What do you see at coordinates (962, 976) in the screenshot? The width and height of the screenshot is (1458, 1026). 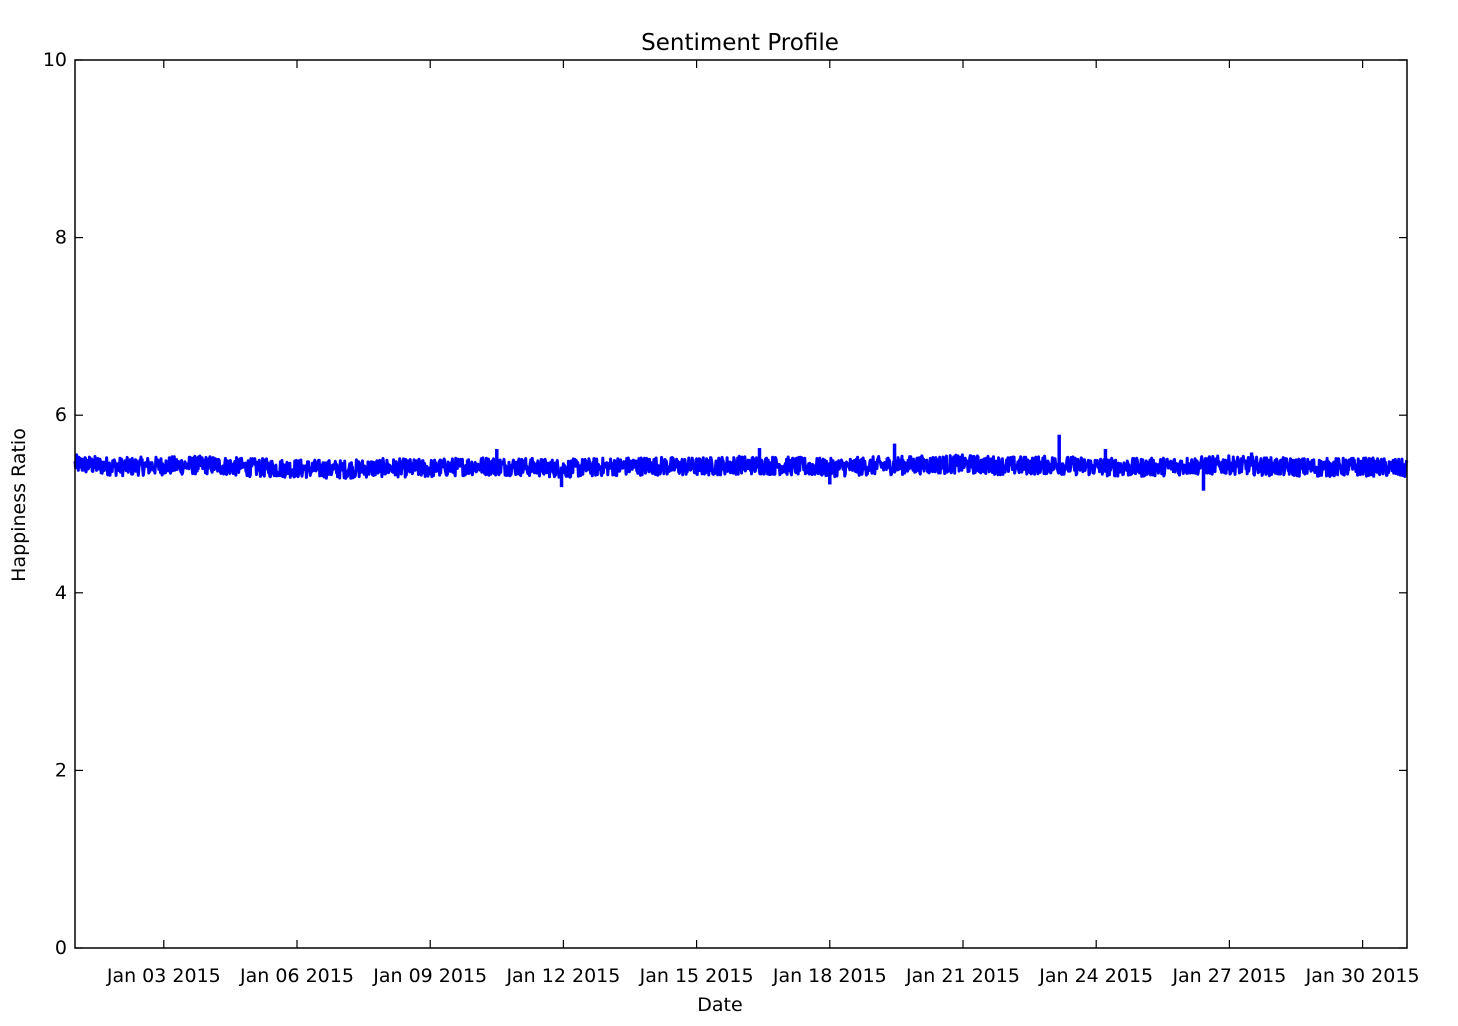 I see `x-tick-label: Jan 21 2015` at bounding box center [962, 976].